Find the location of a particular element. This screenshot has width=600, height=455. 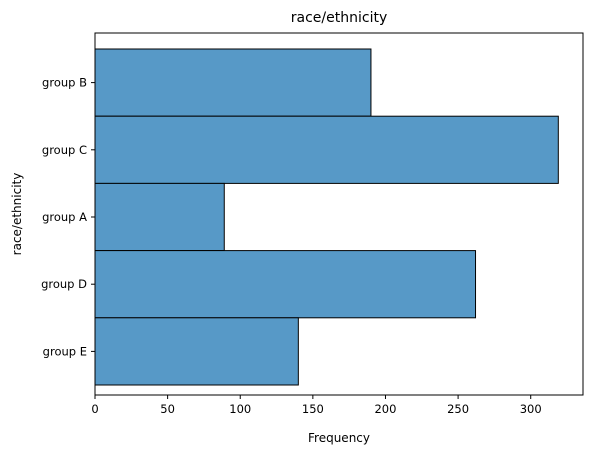

x-tick-label: 50 is located at coordinates (167, 409).